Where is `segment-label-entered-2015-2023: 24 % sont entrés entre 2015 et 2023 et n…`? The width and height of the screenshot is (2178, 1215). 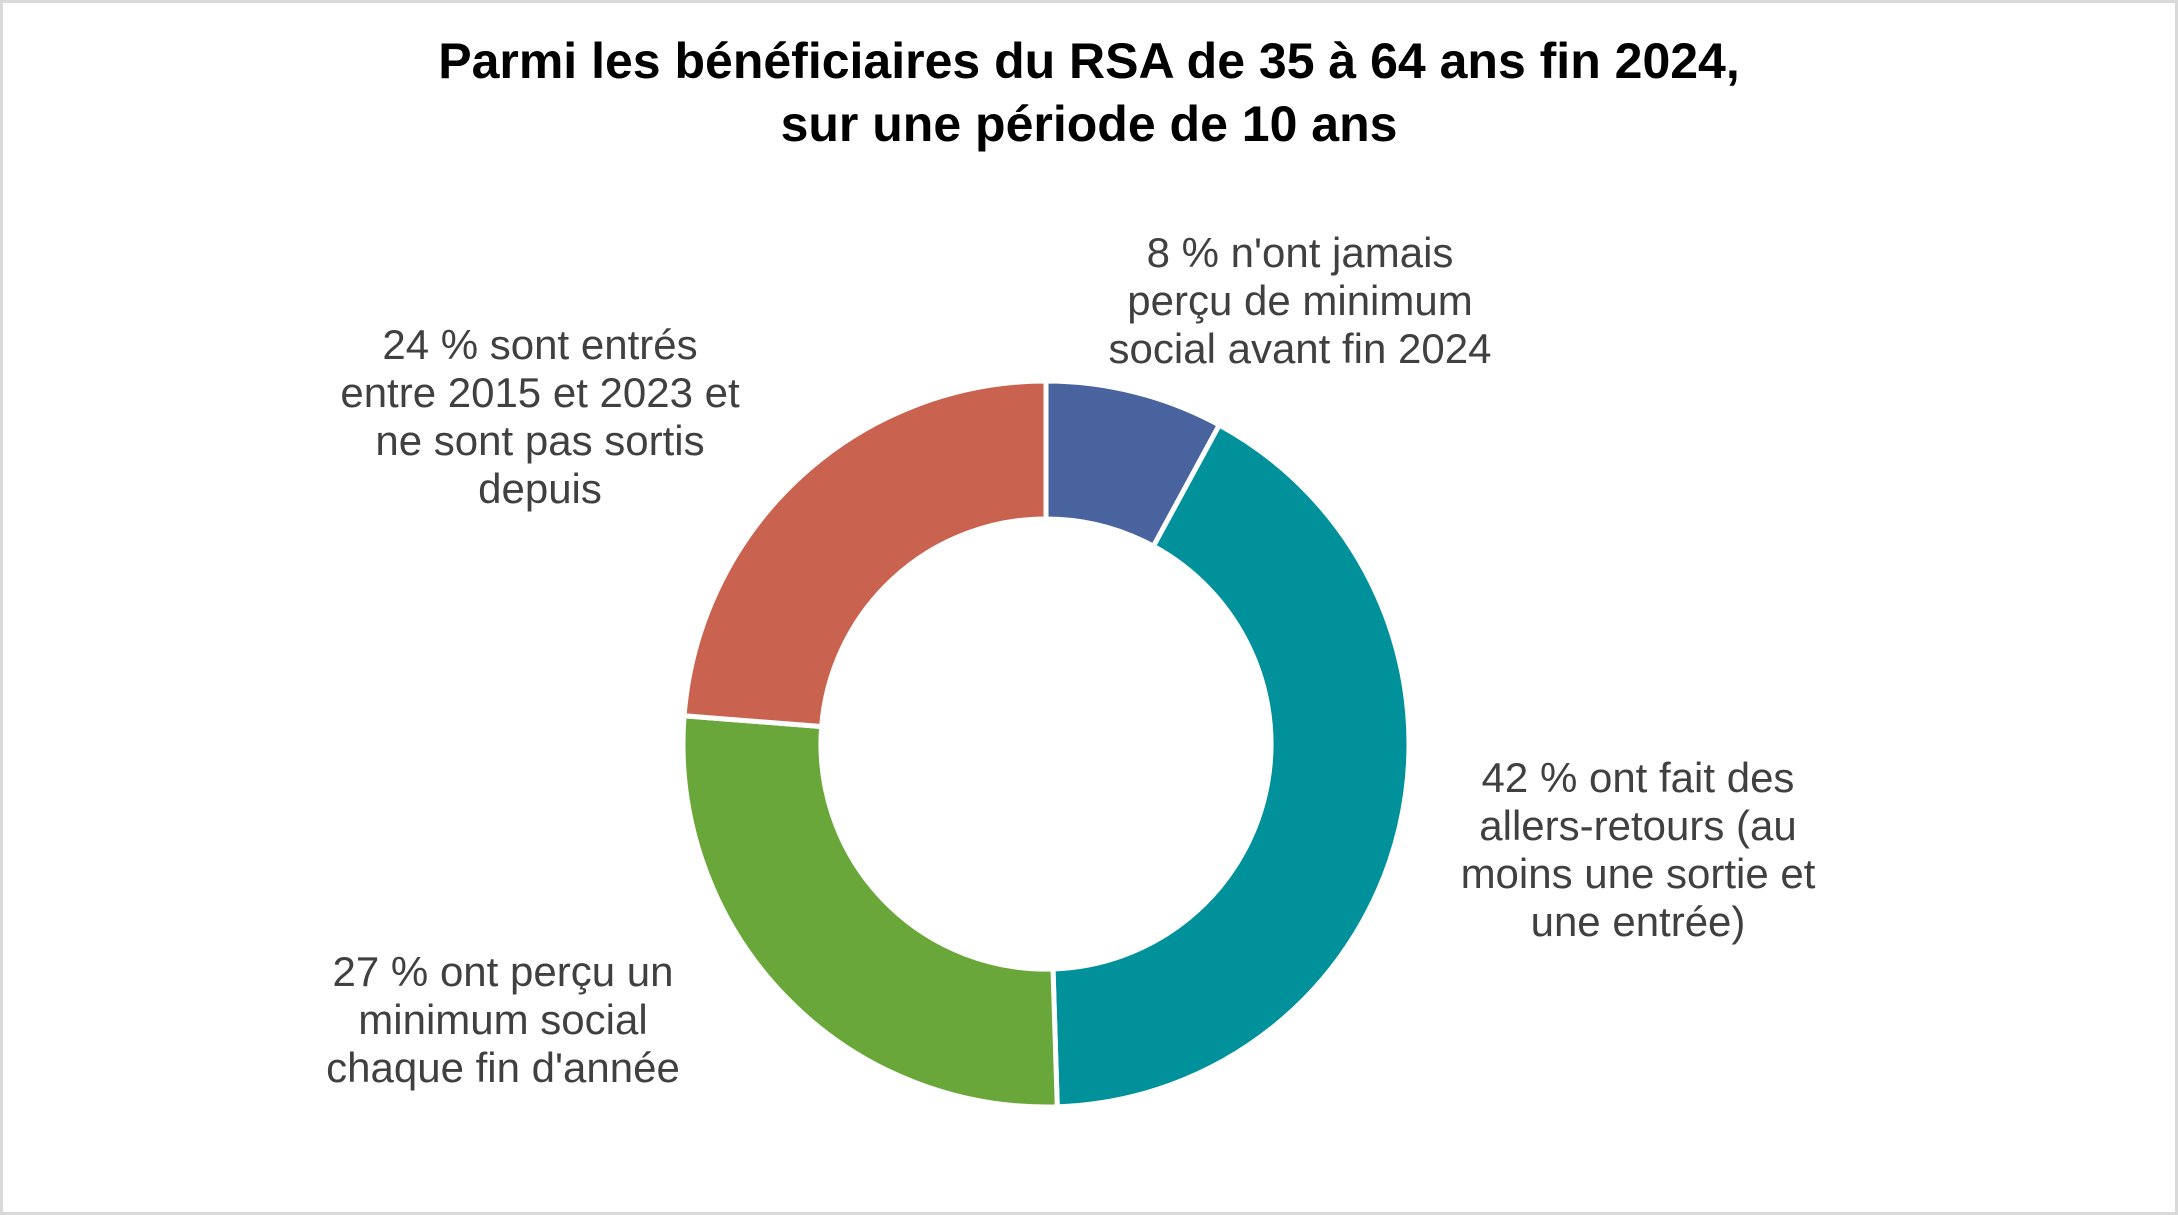 segment-label-entered-2015-2023: 24 % sont entrés entre 2015 et 2023 et n… is located at coordinates (540, 416).